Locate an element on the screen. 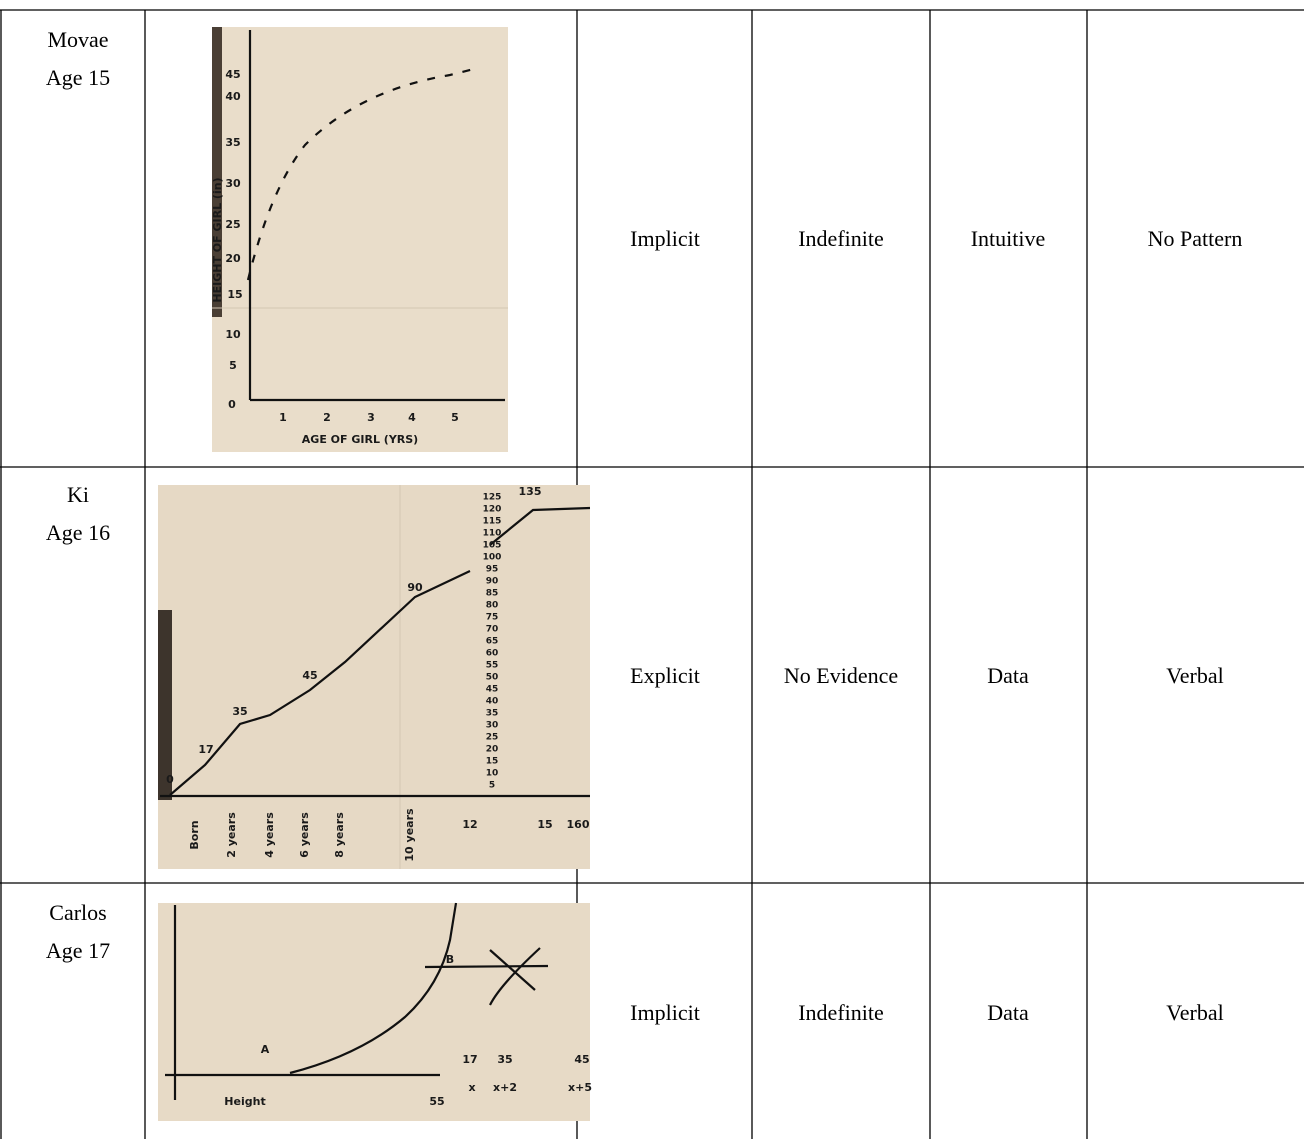 Image resolution: width=1304 pixels, height=1139 pixels. student-age: Age 15 is located at coordinates (78, 77).